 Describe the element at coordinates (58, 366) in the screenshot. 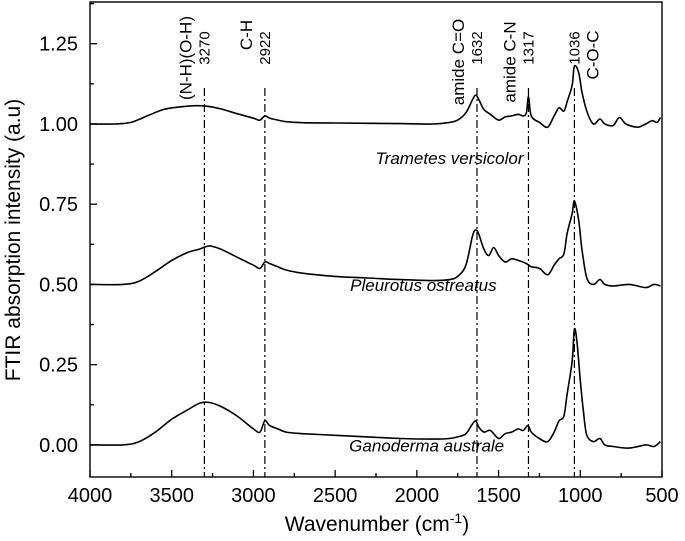

I see `y-tick-label-1: 0.25` at that location.